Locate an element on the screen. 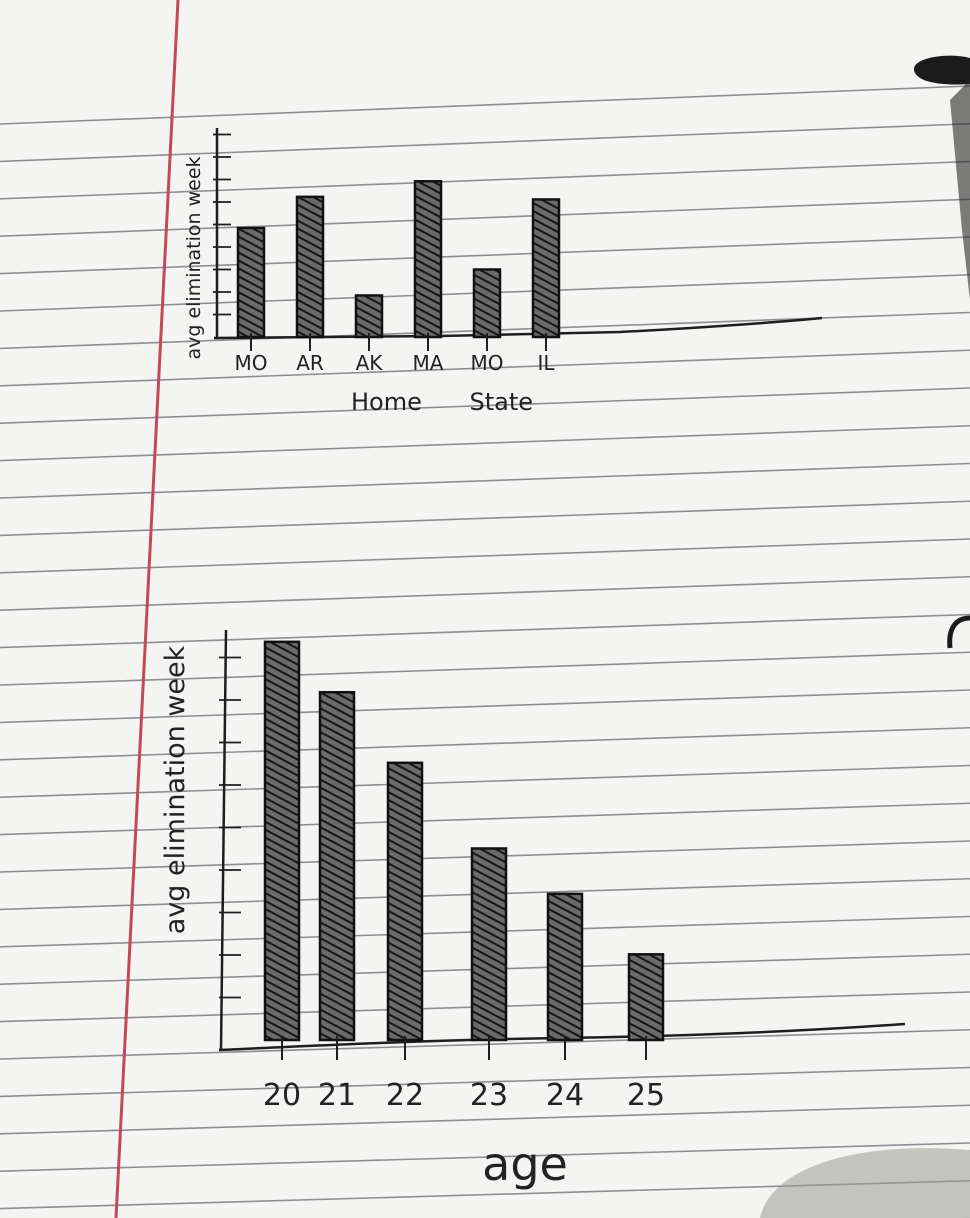 The image size is (970, 1218). binder-hole is located at coordinates (941, 70).